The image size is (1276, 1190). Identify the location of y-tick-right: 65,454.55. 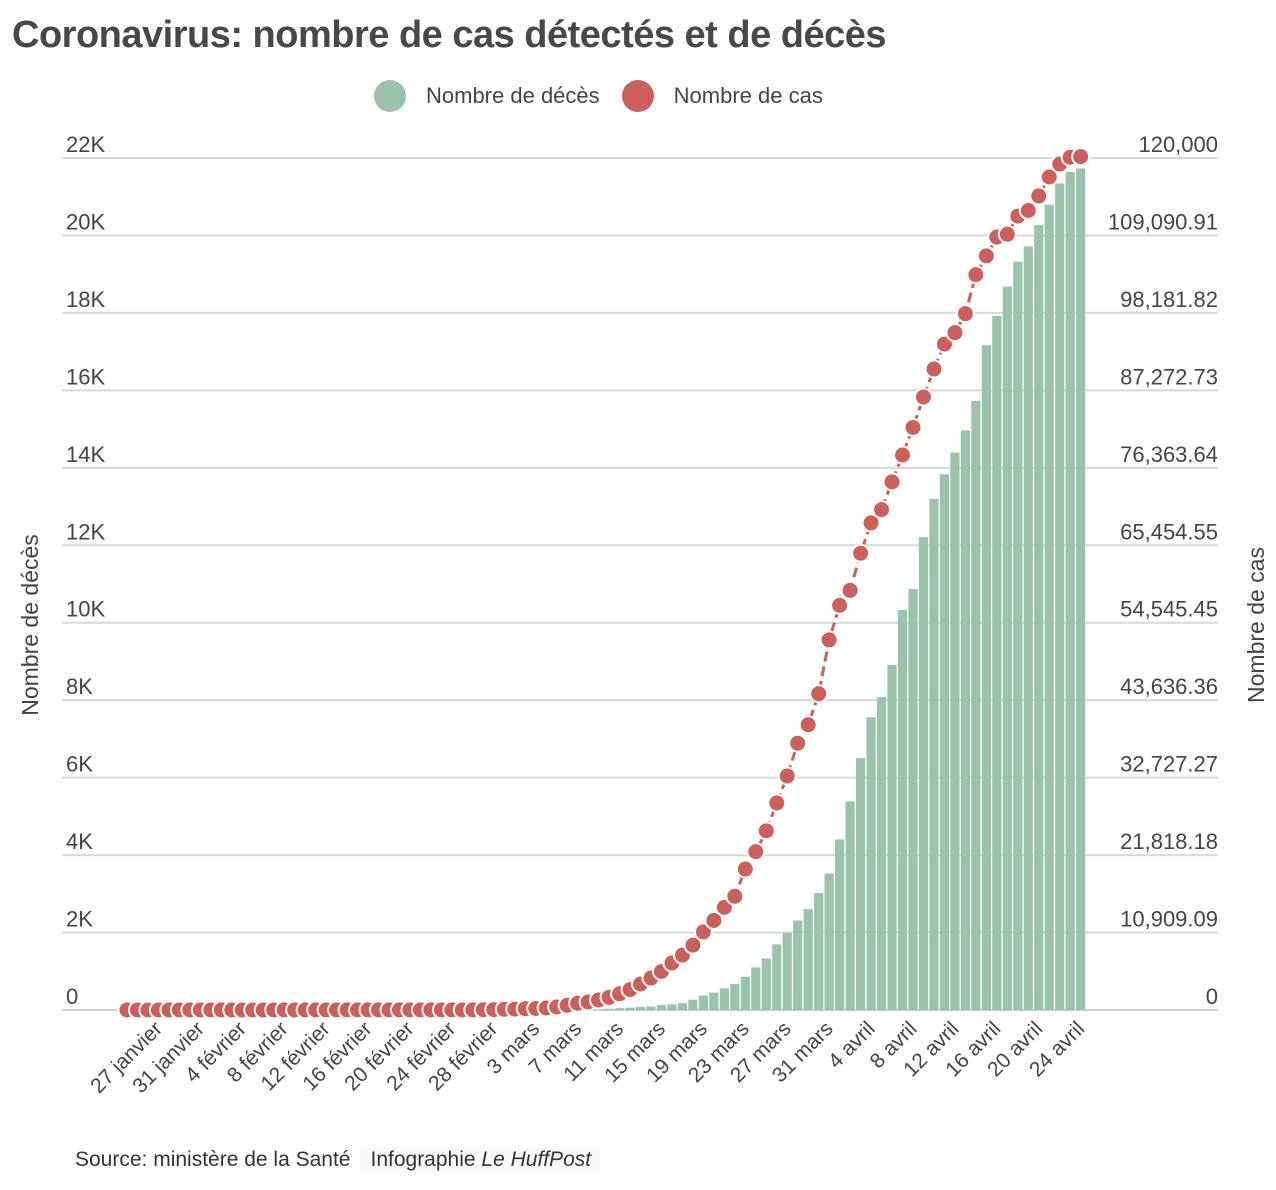
(1169, 531).